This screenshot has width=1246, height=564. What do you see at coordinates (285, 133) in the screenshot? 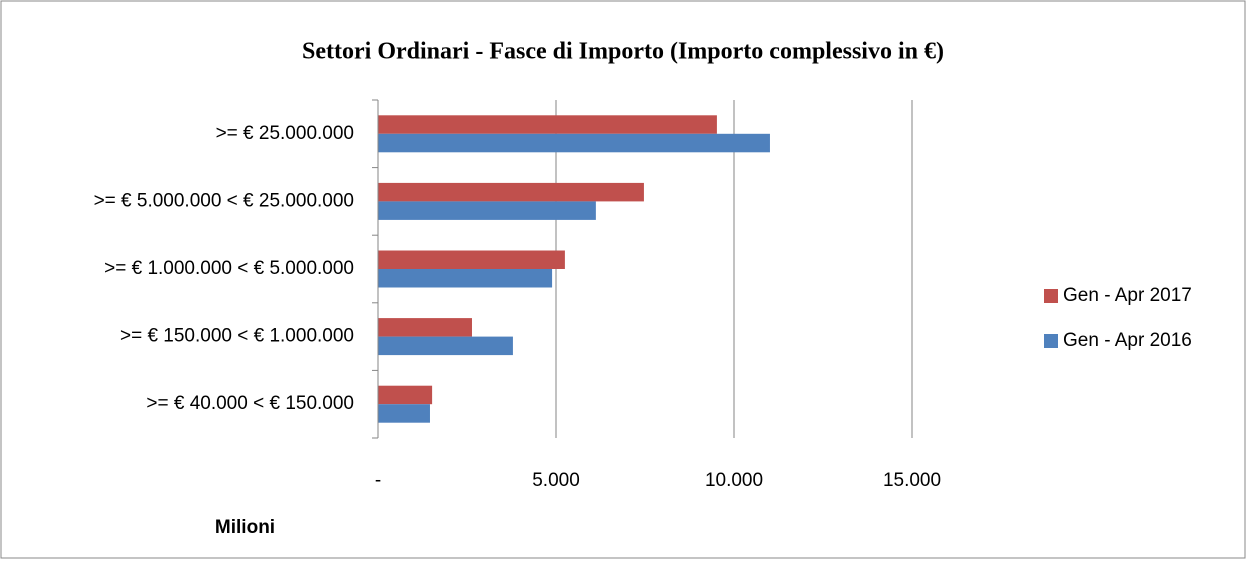
I see `y-tick-label: >= € 25.000.000` at bounding box center [285, 133].